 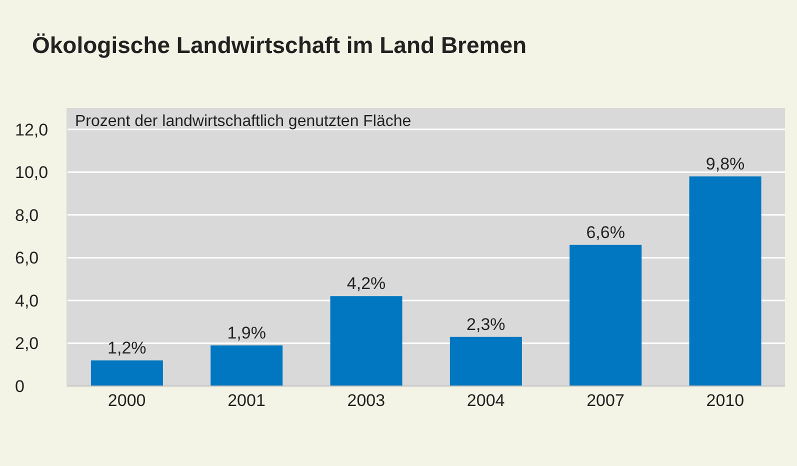 What do you see at coordinates (486, 324) in the screenshot?
I see `data-label: 2,3%` at bounding box center [486, 324].